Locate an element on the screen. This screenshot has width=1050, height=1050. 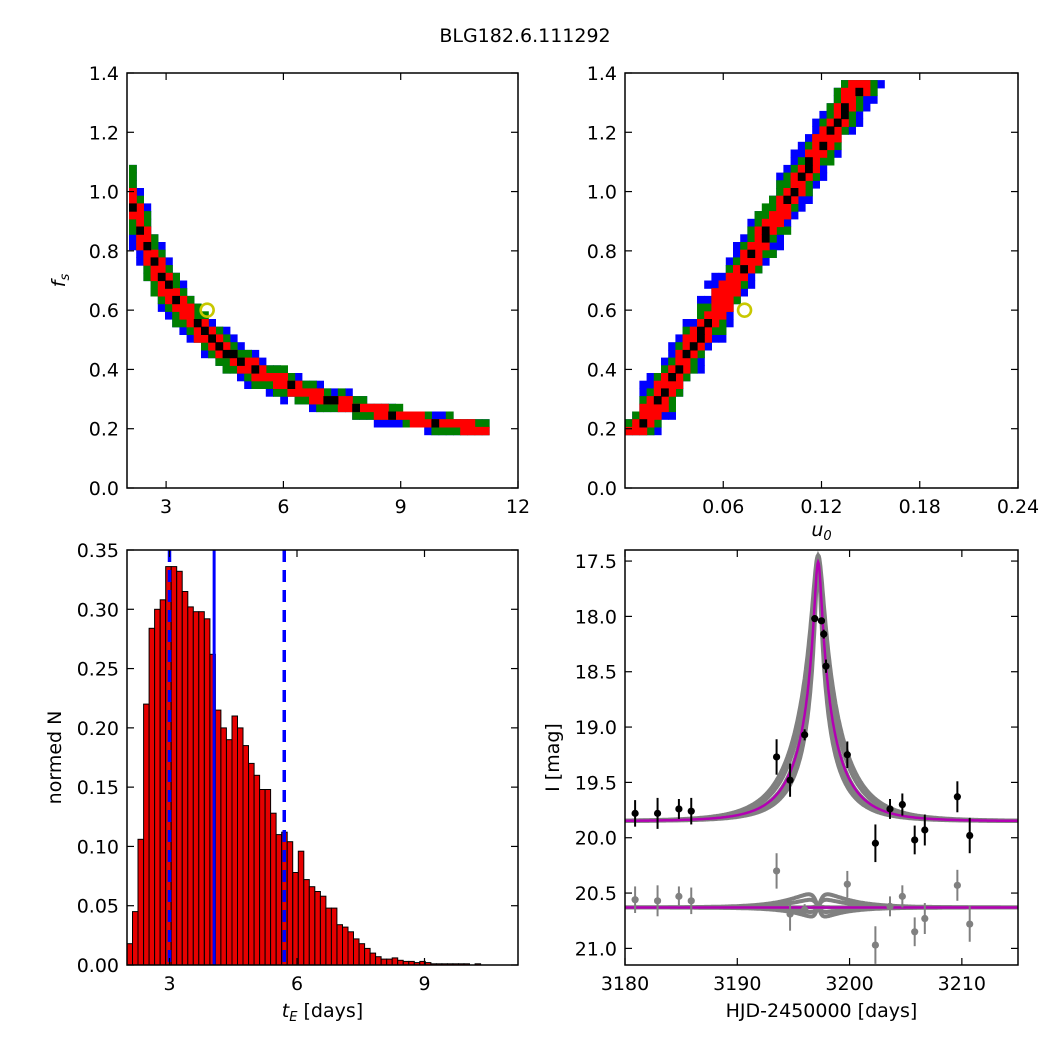
axis-label: u0 is located at coordinates (821, 531).